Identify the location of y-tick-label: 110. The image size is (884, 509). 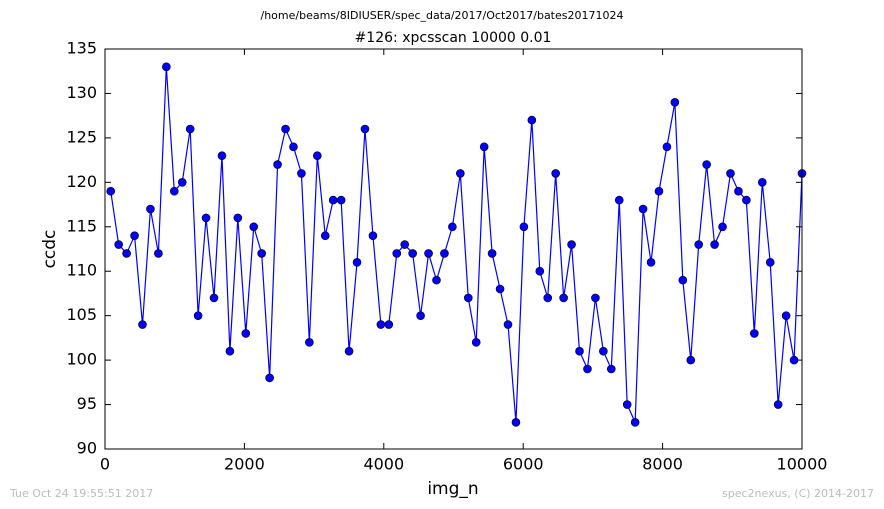
(81, 270).